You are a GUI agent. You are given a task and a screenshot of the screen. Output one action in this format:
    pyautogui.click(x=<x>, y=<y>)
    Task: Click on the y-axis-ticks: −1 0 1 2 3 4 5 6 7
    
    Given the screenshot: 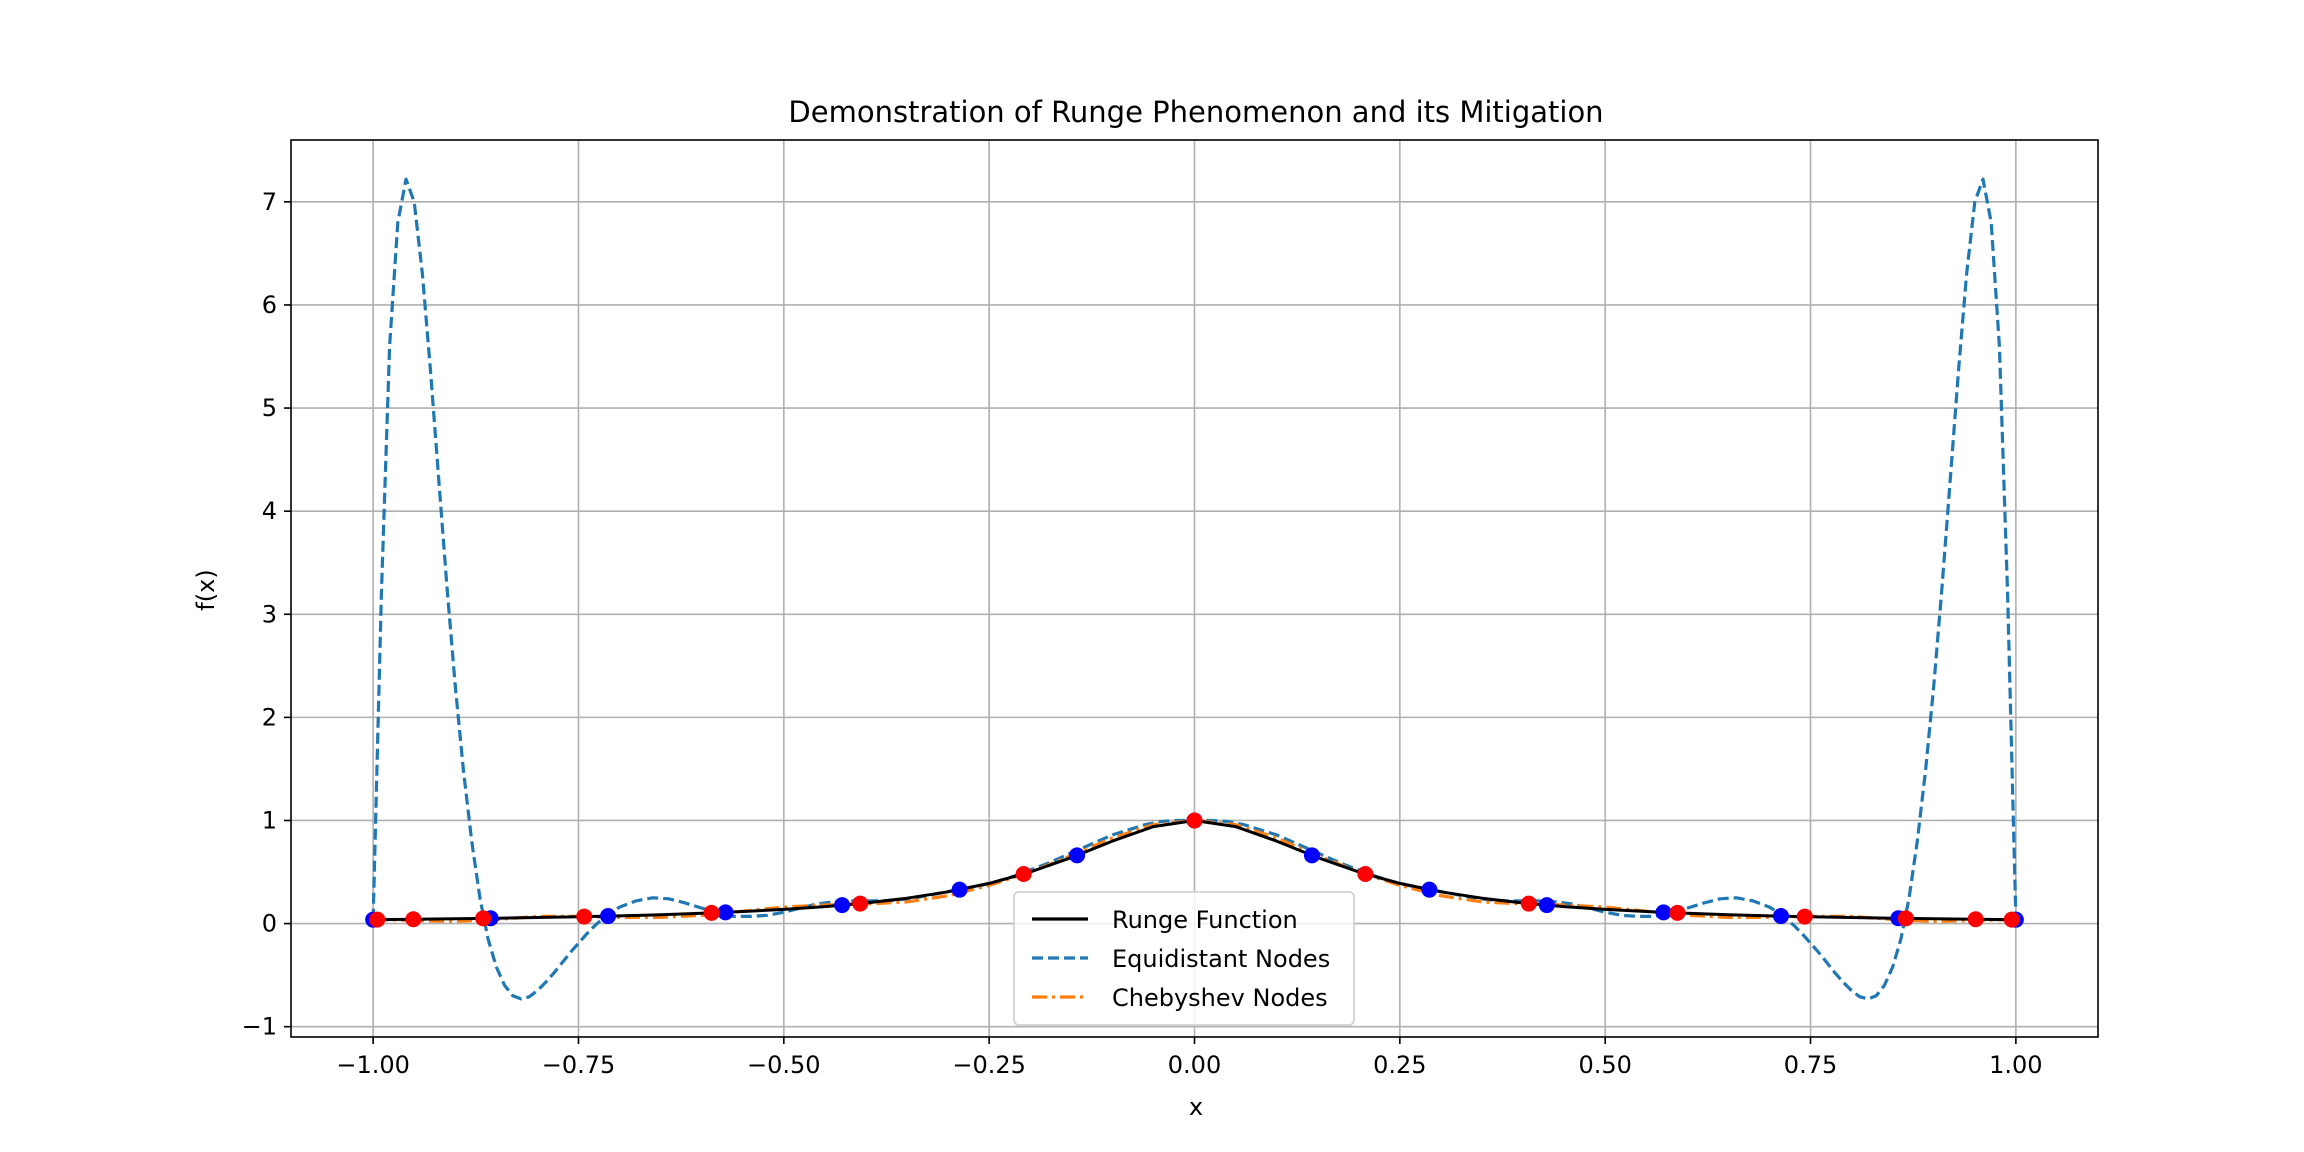 What is the action you would take?
    pyautogui.click(x=266, y=614)
    